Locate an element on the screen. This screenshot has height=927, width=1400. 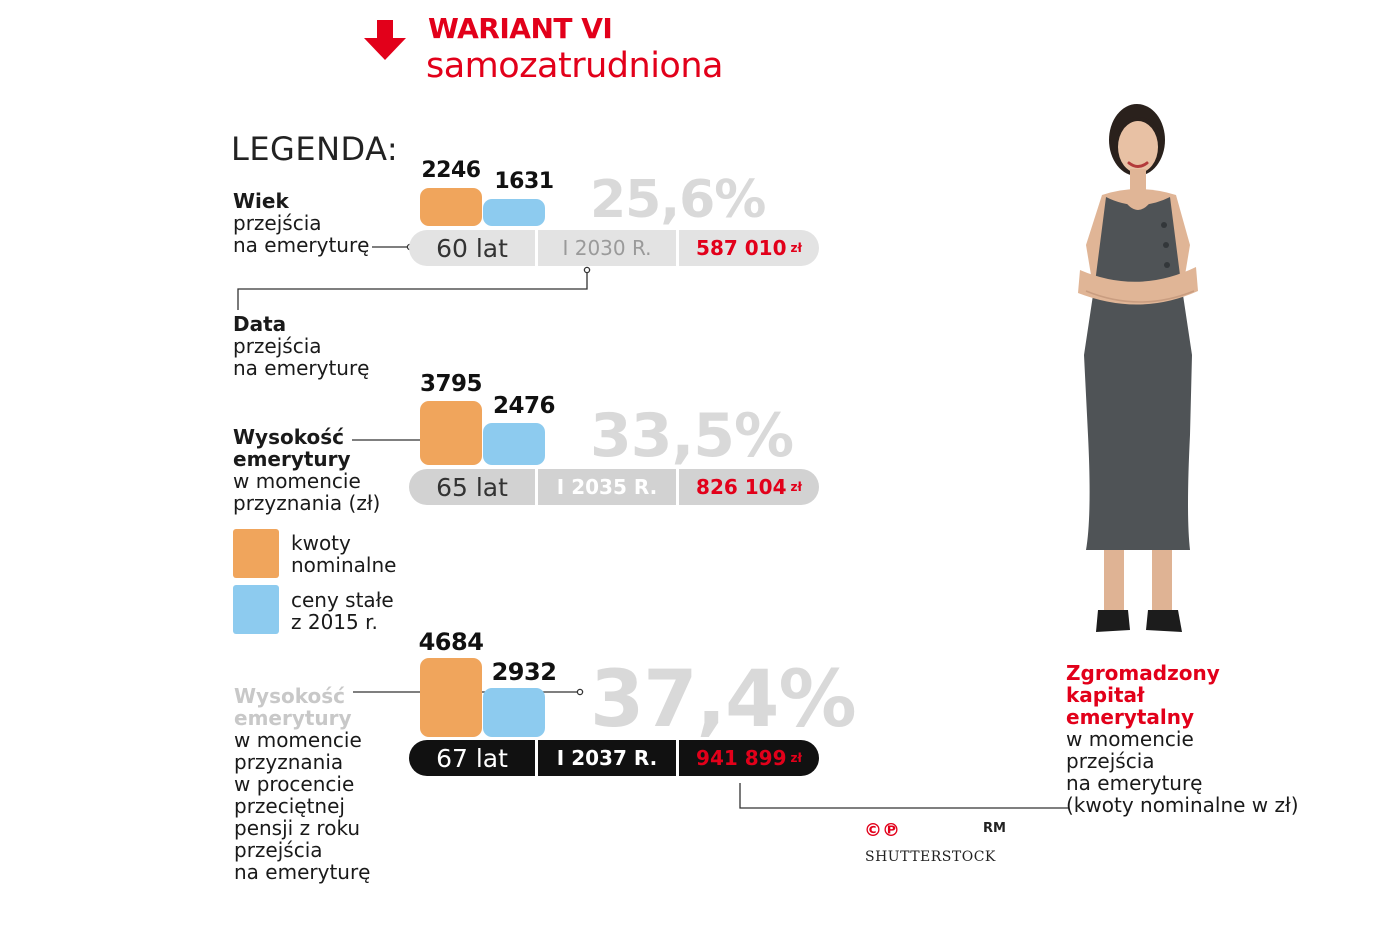
legend-amount-line: przyznania (zł) is located at coordinates (307, 503).